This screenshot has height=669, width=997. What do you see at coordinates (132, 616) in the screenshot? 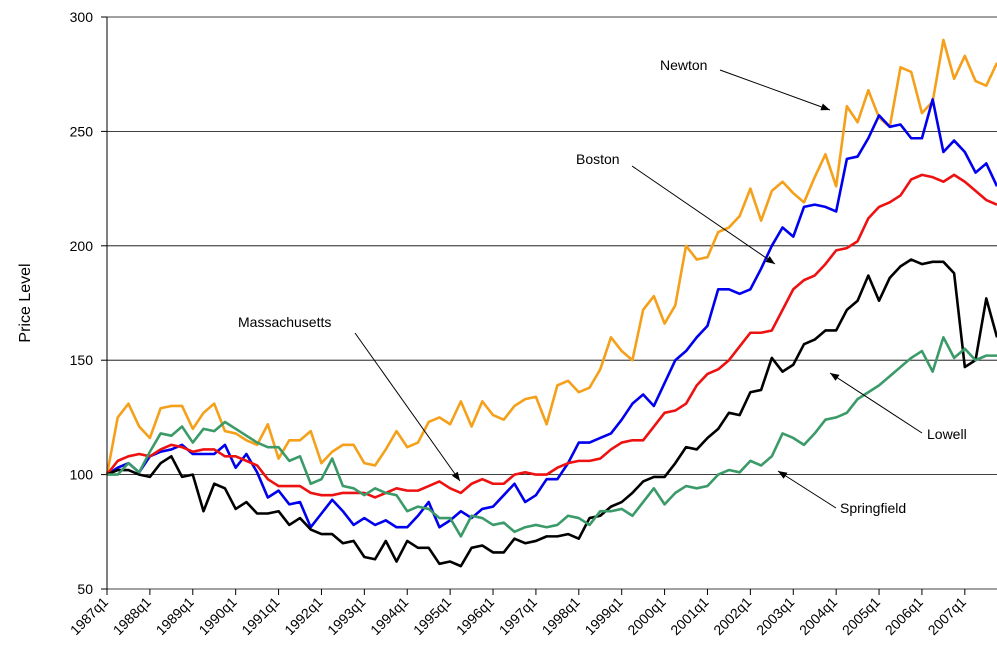
I see `x-tick-label: 1988q1` at bounding box center [132, 616].